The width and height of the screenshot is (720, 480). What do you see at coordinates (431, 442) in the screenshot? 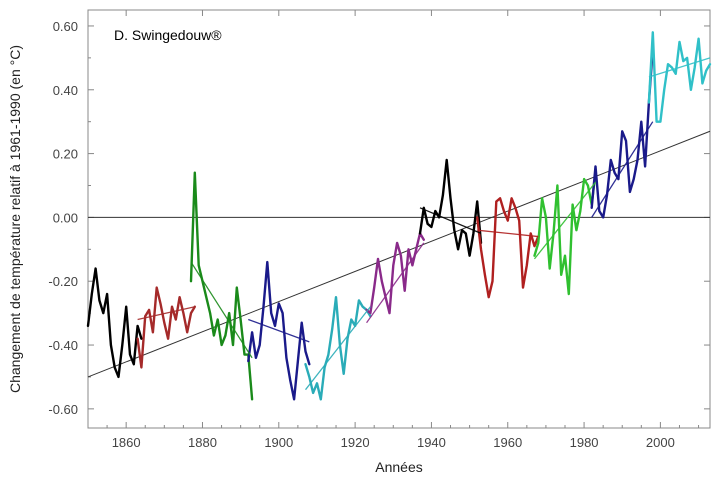
I see `x-tick-label: 1940` at bounding box center [431, 442].